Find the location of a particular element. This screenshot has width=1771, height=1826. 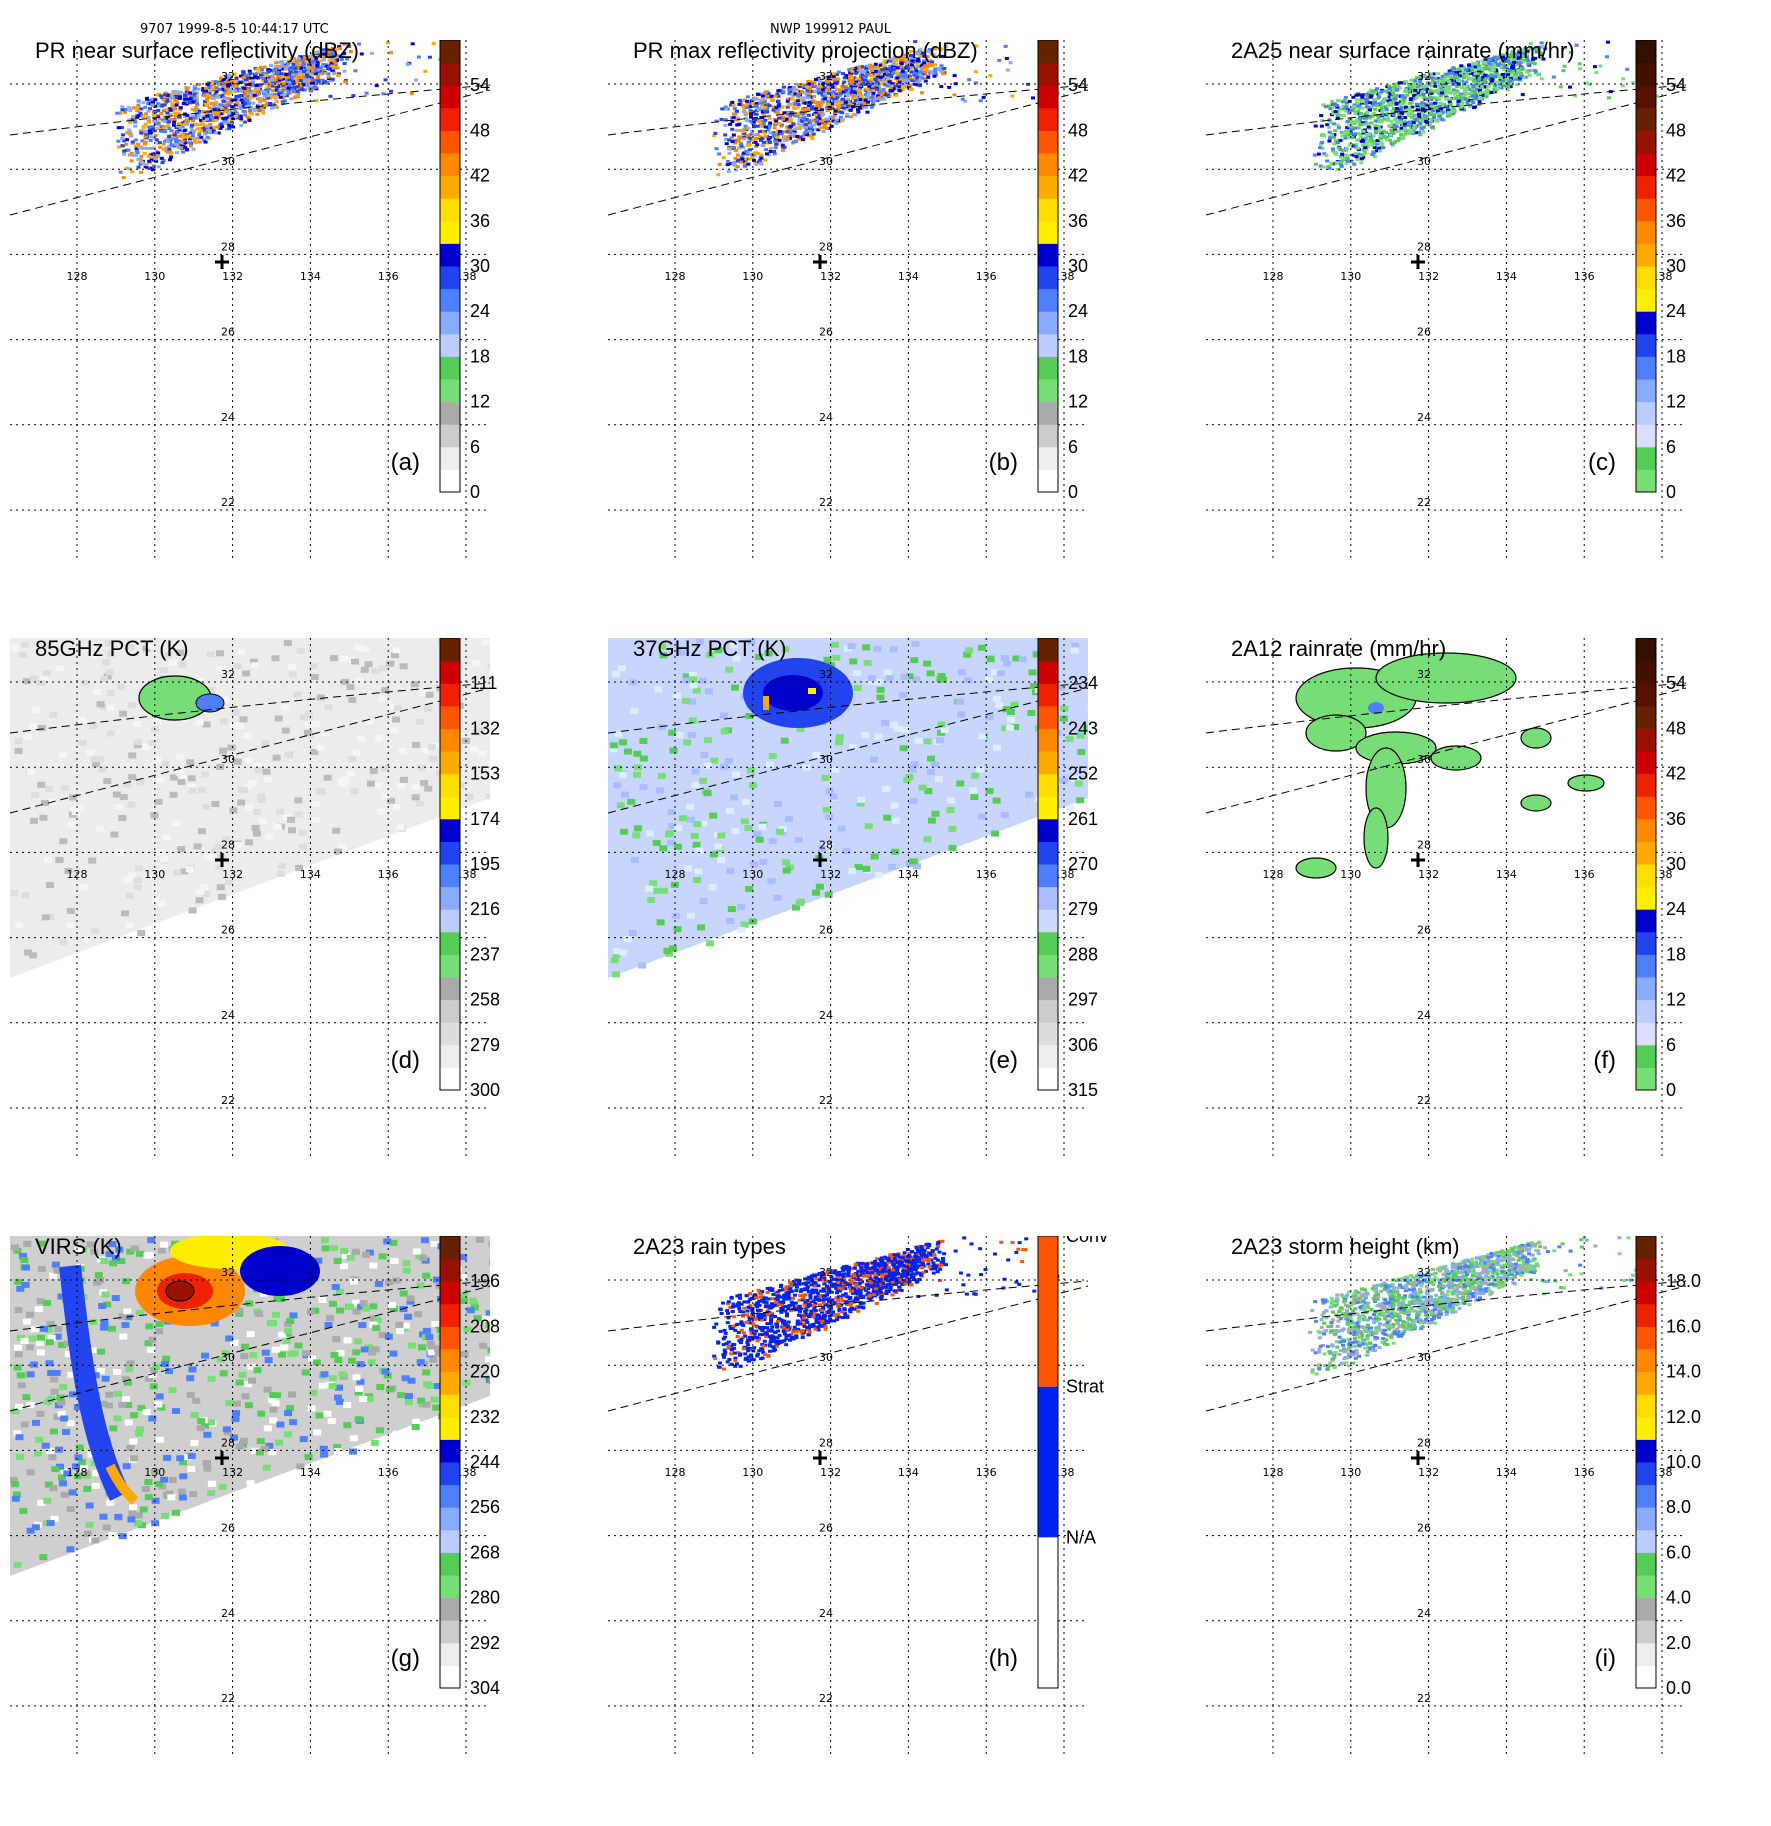

colorbar-tick: 18 is located at coordinates (480, 356).